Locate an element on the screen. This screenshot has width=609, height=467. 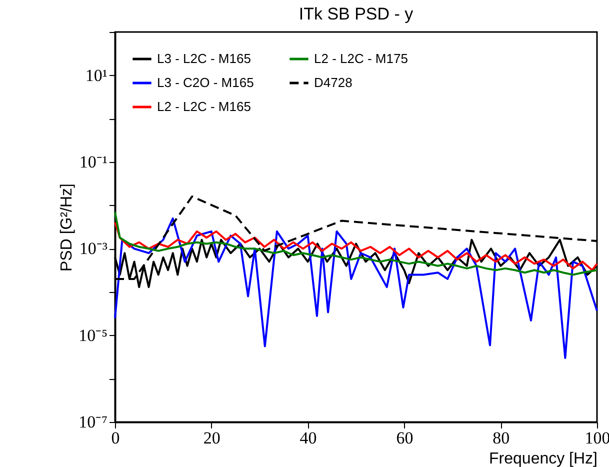
legend-label: D4728 is located at coordinates (333, 82).